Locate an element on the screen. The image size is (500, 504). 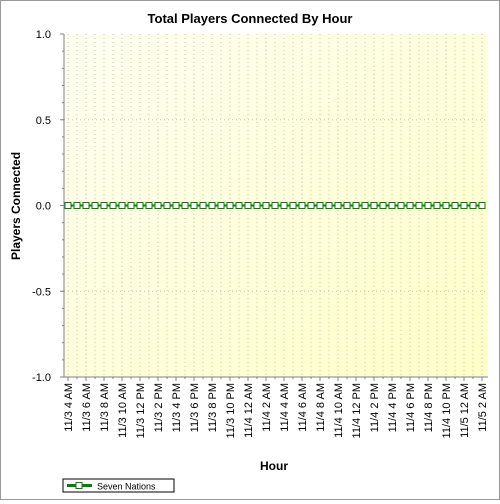
x-axis-label: Hour is located at coordinates (274, 466).